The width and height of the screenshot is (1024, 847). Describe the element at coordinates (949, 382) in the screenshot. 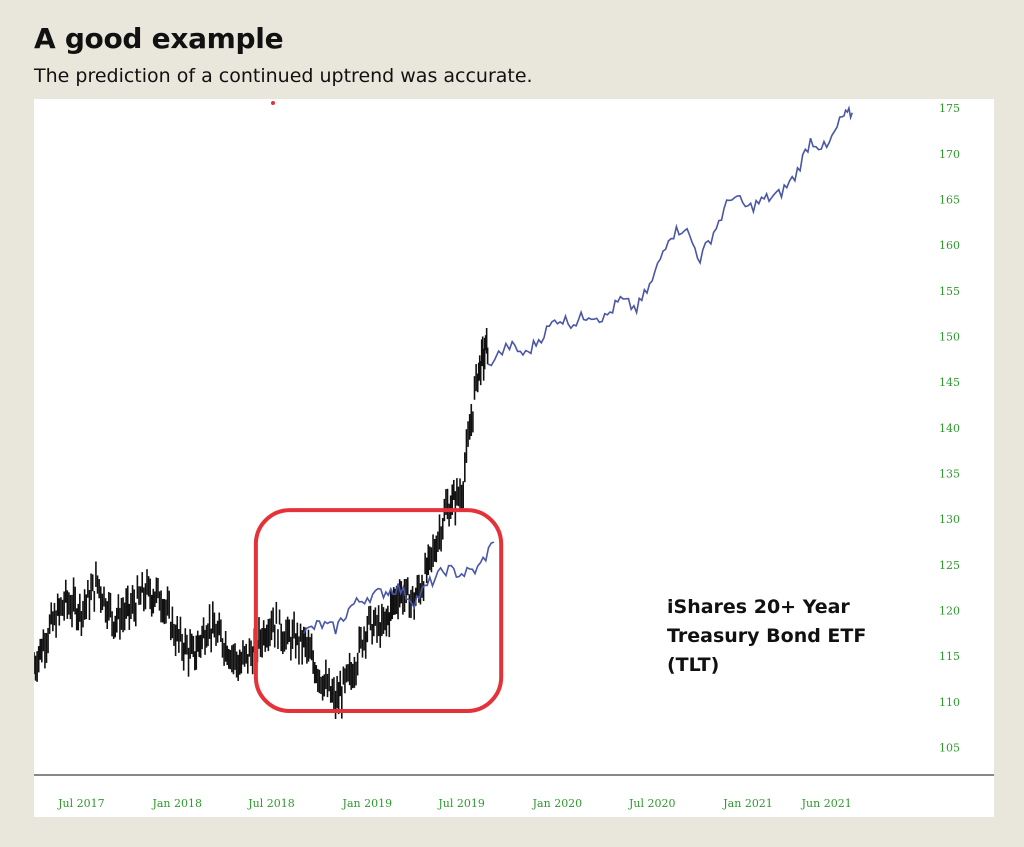

I see `y-tick-label: 145` at that location.